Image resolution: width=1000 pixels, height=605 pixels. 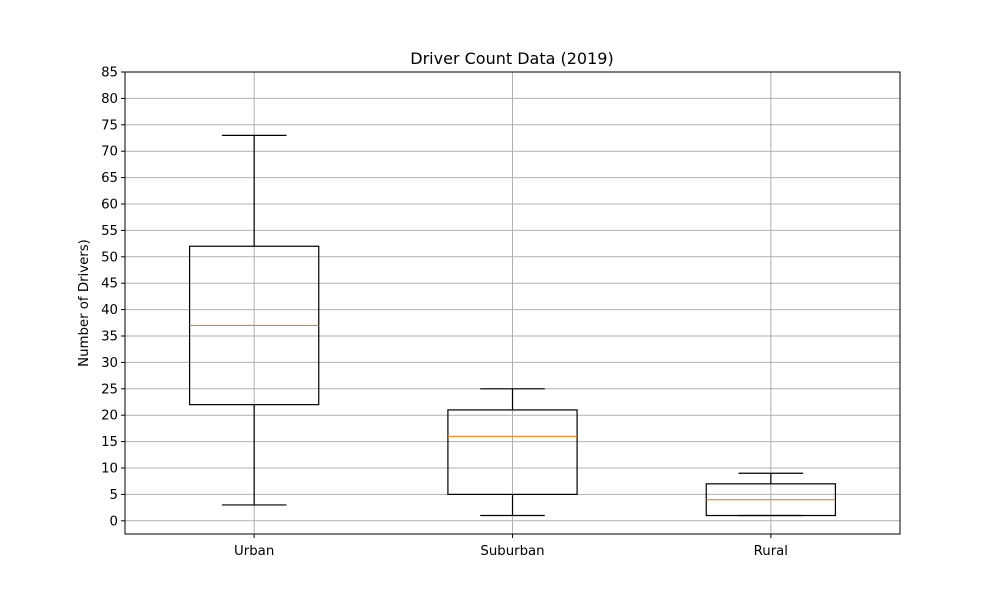 What do you see at coordinates (254, 320) in the screenshot?
I see `box-group-urban` at bounding box center [254, 320].